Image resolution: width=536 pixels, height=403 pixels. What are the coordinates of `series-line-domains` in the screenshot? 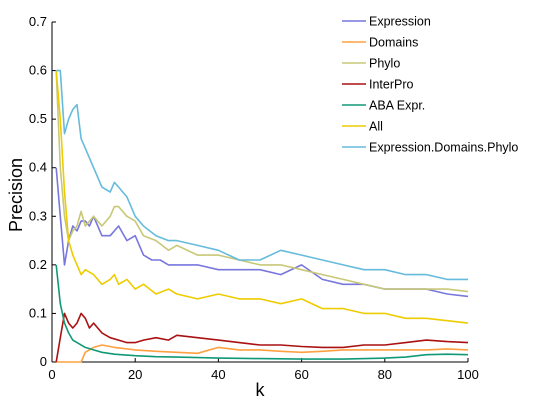 It's located at (262, 353).